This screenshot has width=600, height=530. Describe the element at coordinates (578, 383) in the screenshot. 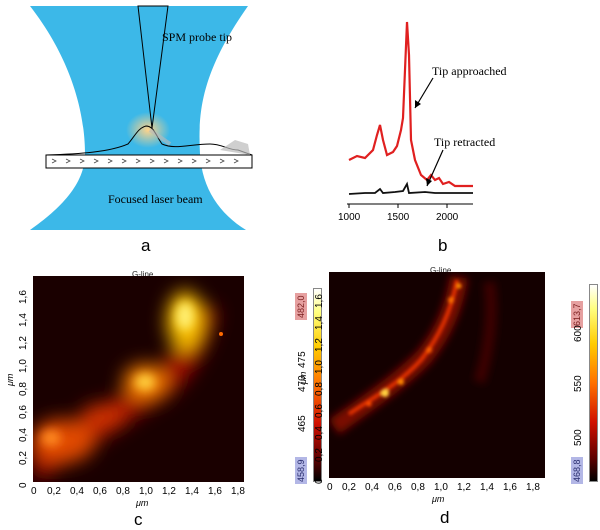

I see `d-colorbar-tick: 550` at that location.